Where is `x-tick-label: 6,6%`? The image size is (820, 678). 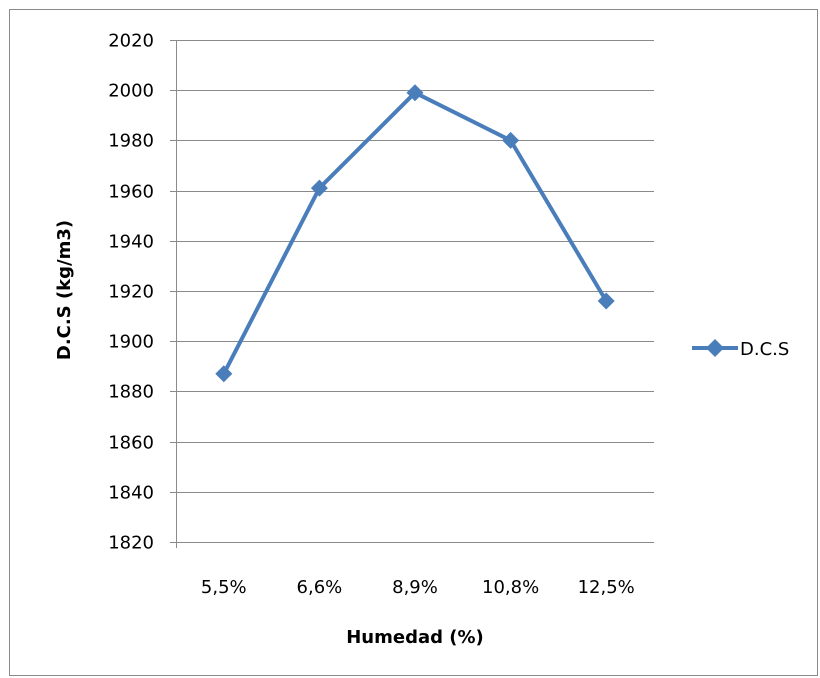
x-tick-label: 6,6% is located at coordinates (320, 587).